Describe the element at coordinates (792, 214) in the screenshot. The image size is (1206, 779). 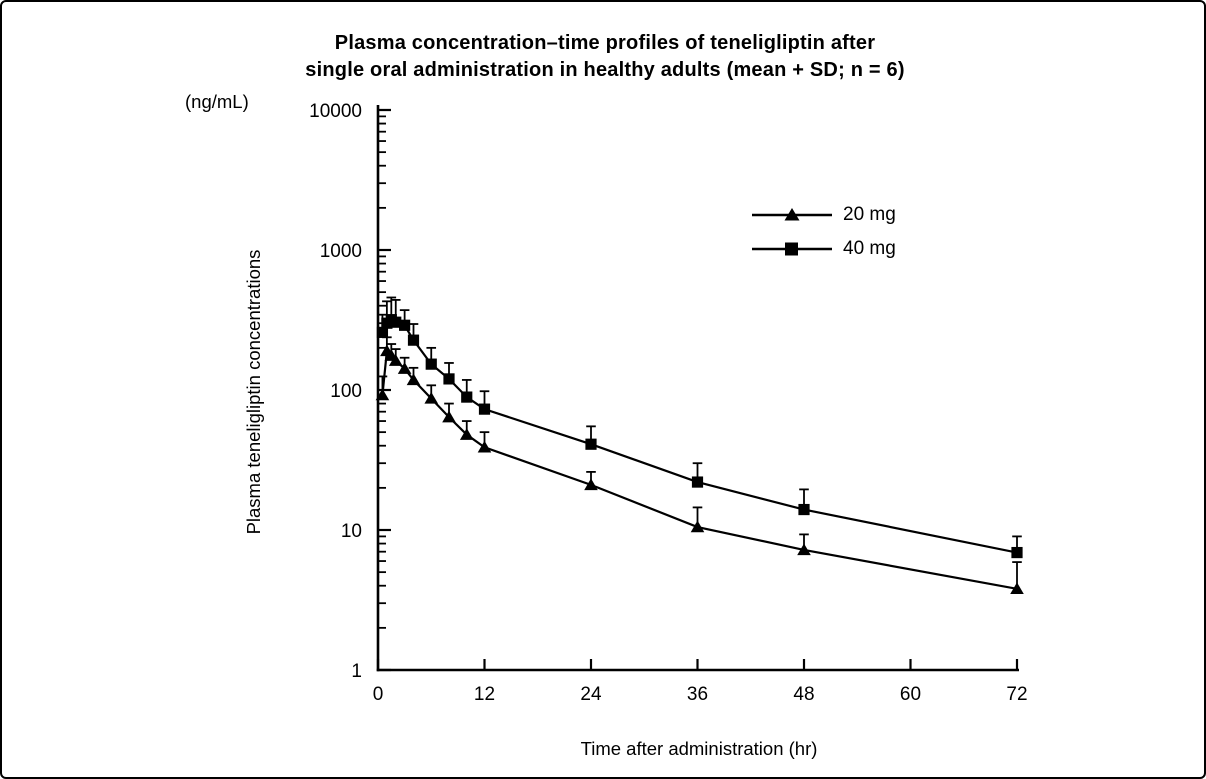
I see `triangle-marker-icon` at that location.